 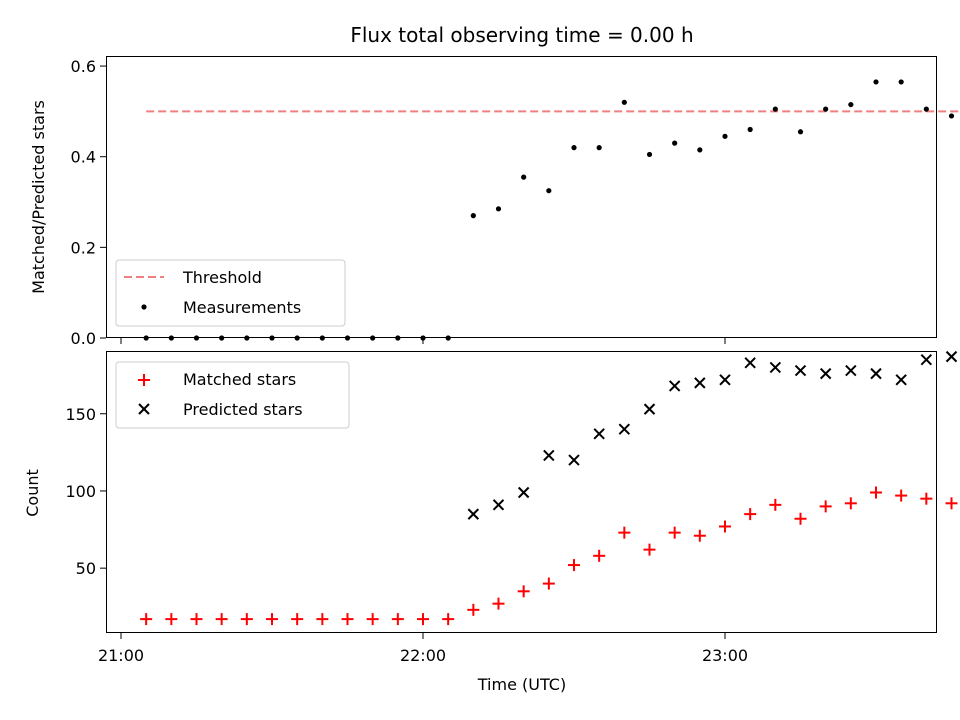 I want to click on y-tick-label: 50, so click(x=86, y=568).